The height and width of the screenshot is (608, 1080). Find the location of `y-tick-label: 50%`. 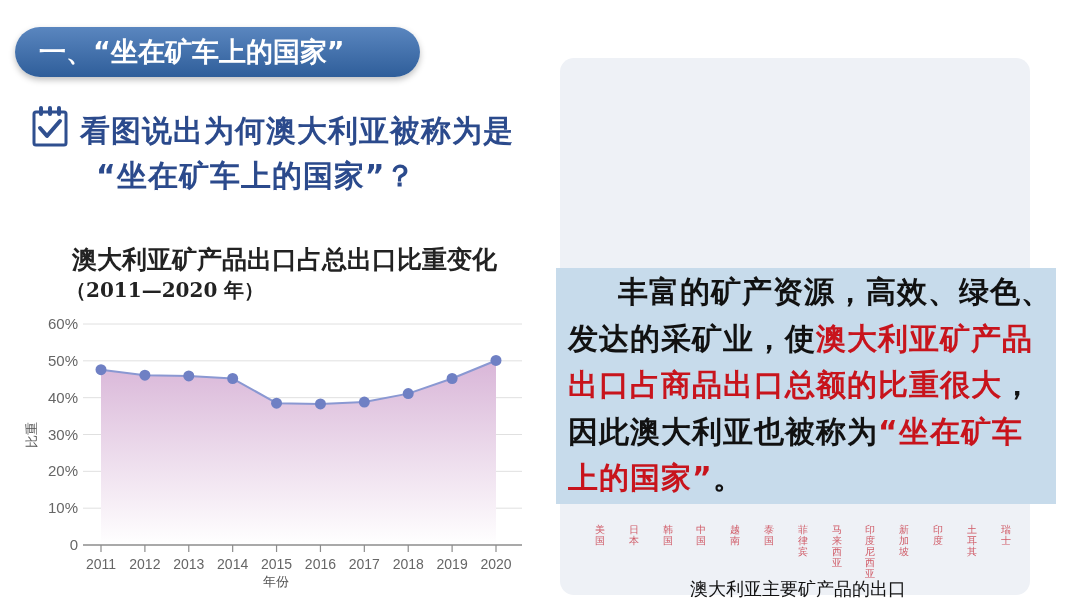

y-tick-label: 50% is located at coordinates (62, 360).